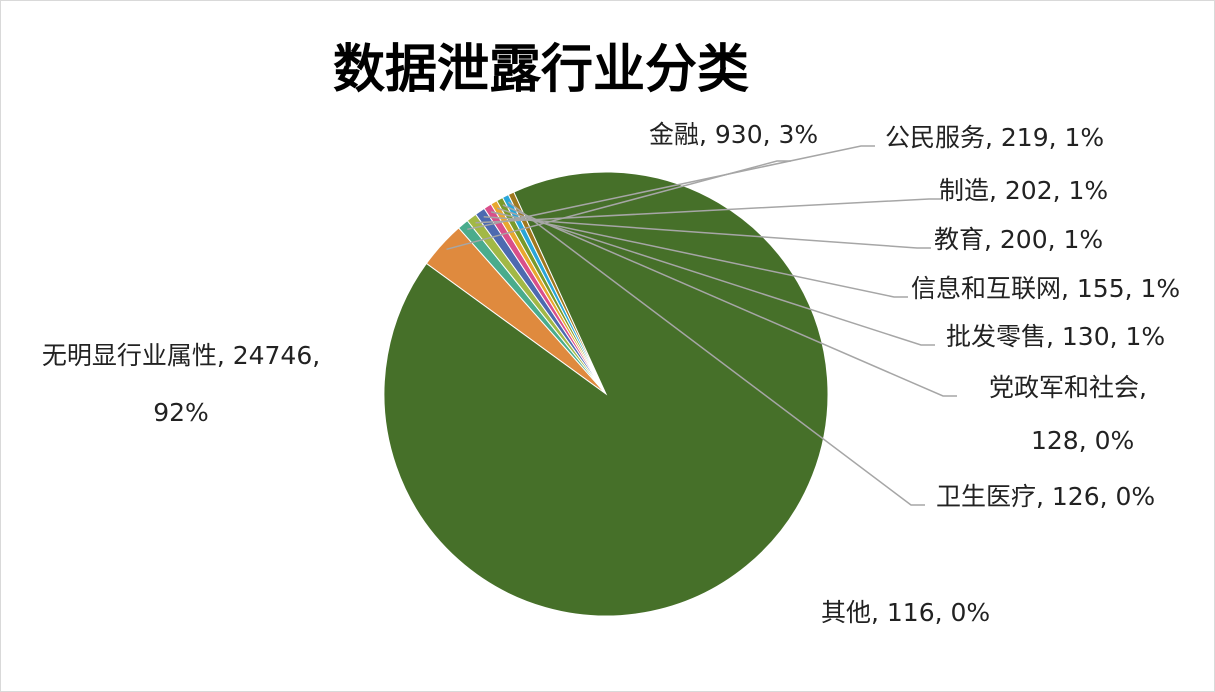 This screenshot has width=1215, height=692. What do you see at coordinates (181, 355) in the screenshot?
I see `data-label-无明显行业属性-line1: 无明显行业属性, 24746,` at bounding box center [181, 355].